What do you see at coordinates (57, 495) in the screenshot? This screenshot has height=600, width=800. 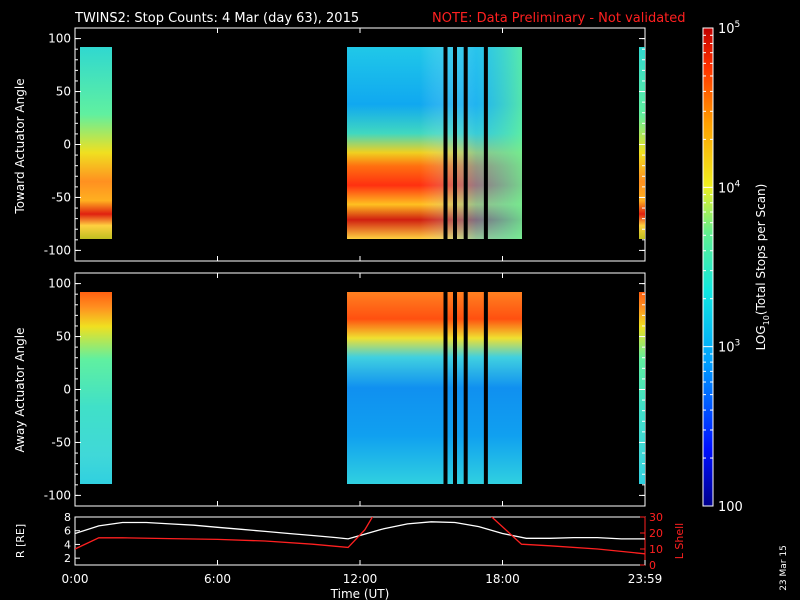 I see `away-ytick-label: -100` at bounding box center [57, 495].